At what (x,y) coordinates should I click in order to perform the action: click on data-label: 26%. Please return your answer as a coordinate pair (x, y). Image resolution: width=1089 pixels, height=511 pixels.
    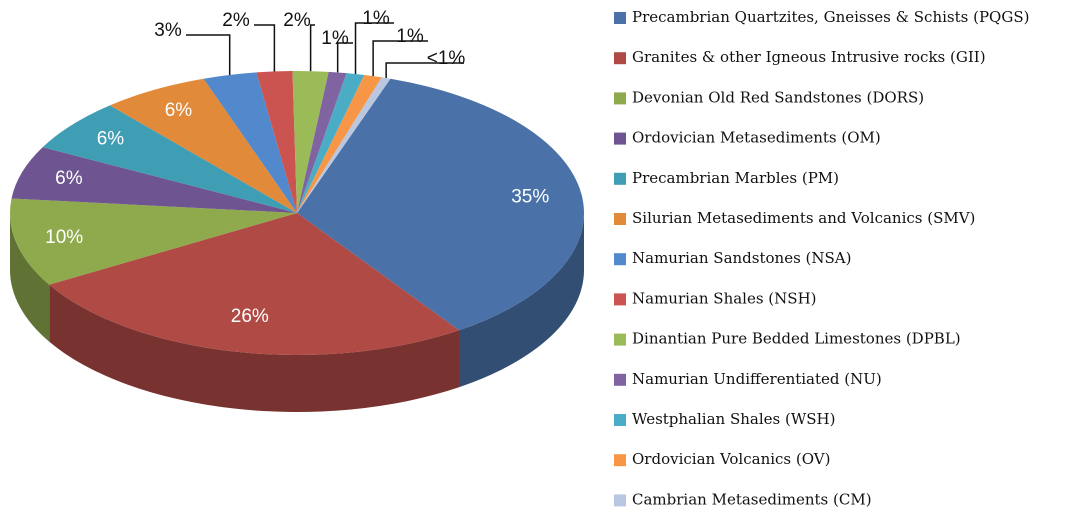
    Looking at the image, I should click on (250, 316).